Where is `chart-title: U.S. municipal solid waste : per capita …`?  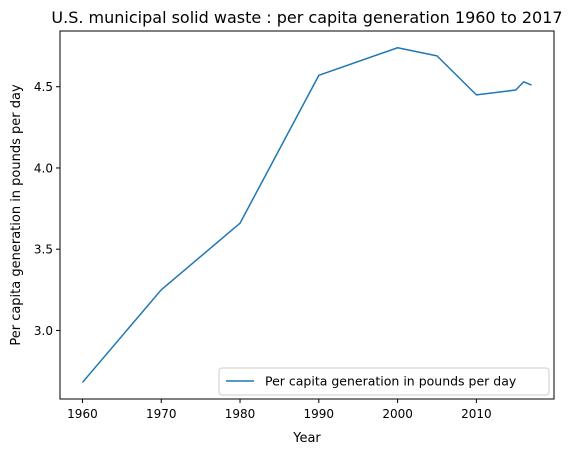
chart-title: U.S. municipal solid waste : per capita … is located at coordinates (306, 17).